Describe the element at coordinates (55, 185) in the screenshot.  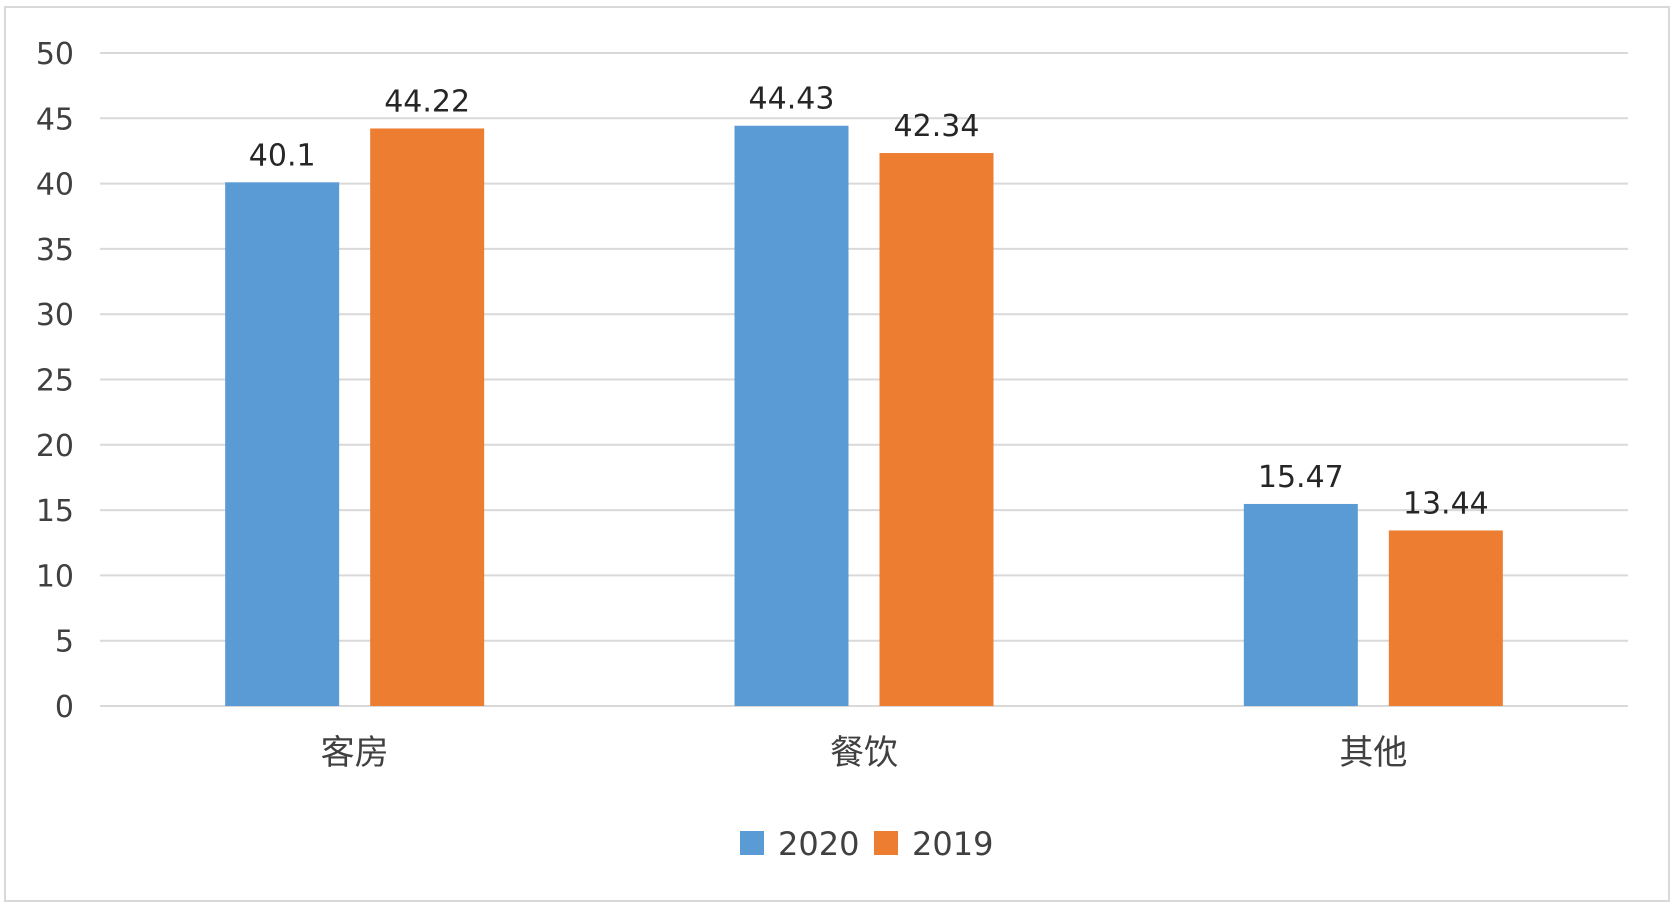
I see `y-tick-label: 40` at that location.